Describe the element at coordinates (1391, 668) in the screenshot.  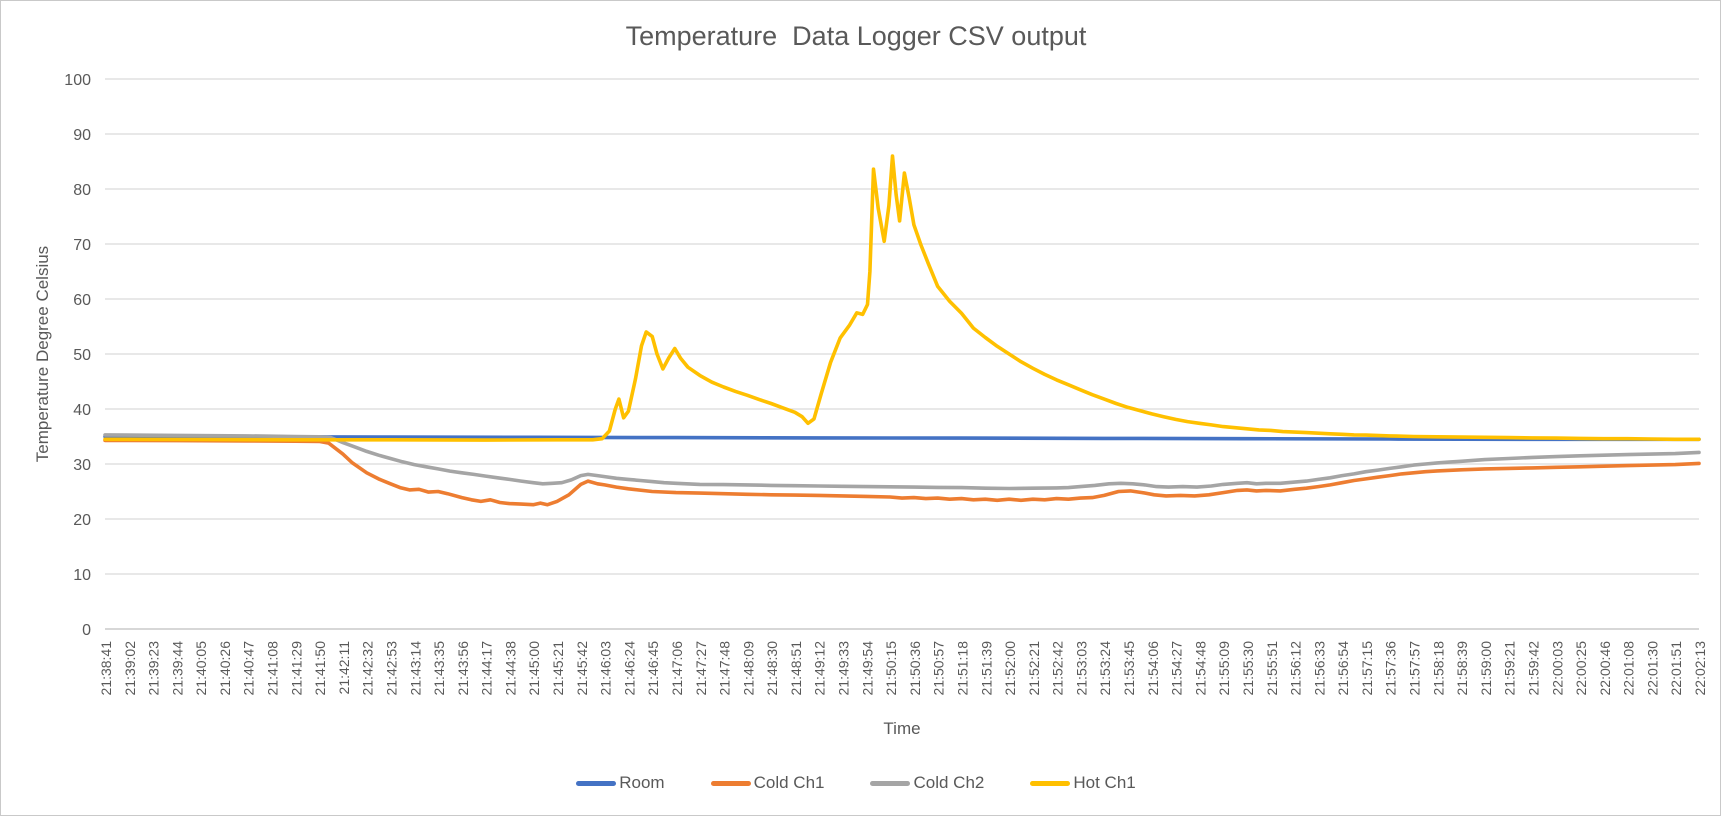
I see `x-tick-label: 21:57:36` at that location.